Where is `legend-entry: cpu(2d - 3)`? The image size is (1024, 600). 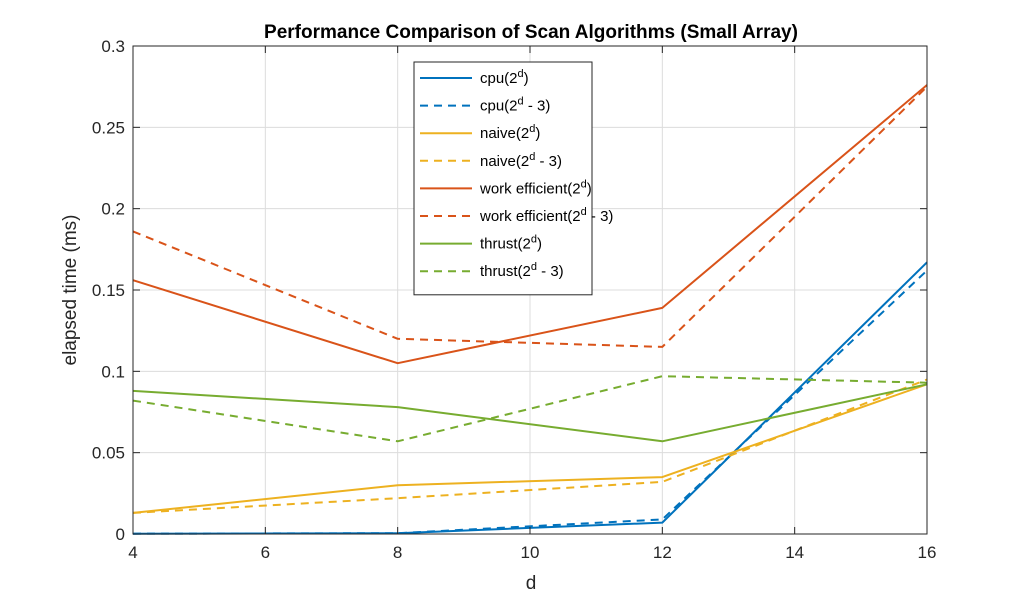 legend-entry: cpu(2d - 3) is located at coordinates (515, 105).